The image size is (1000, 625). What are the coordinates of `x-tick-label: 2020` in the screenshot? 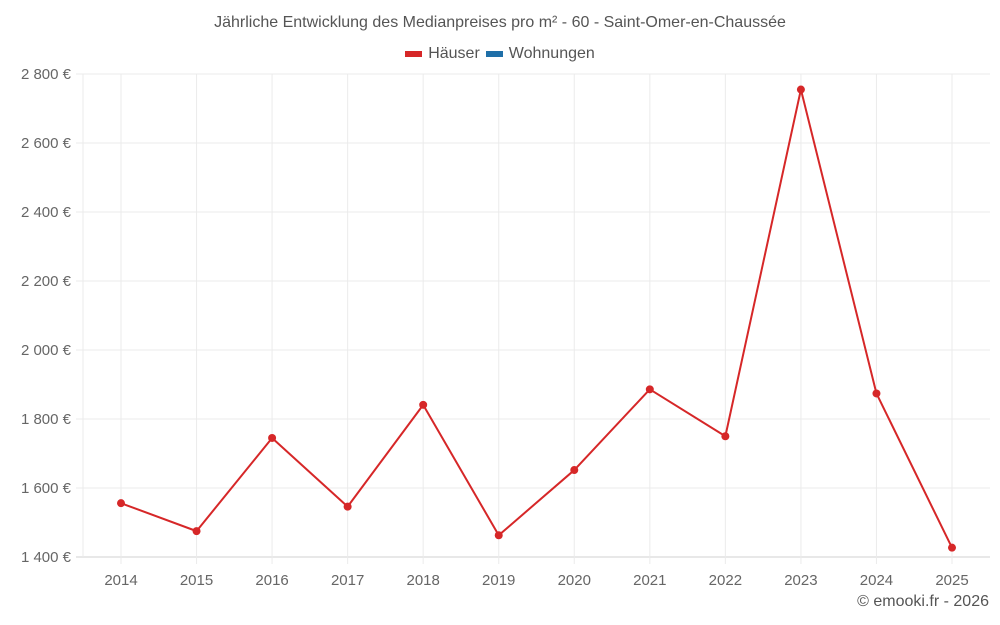 It's located at (574, 580).